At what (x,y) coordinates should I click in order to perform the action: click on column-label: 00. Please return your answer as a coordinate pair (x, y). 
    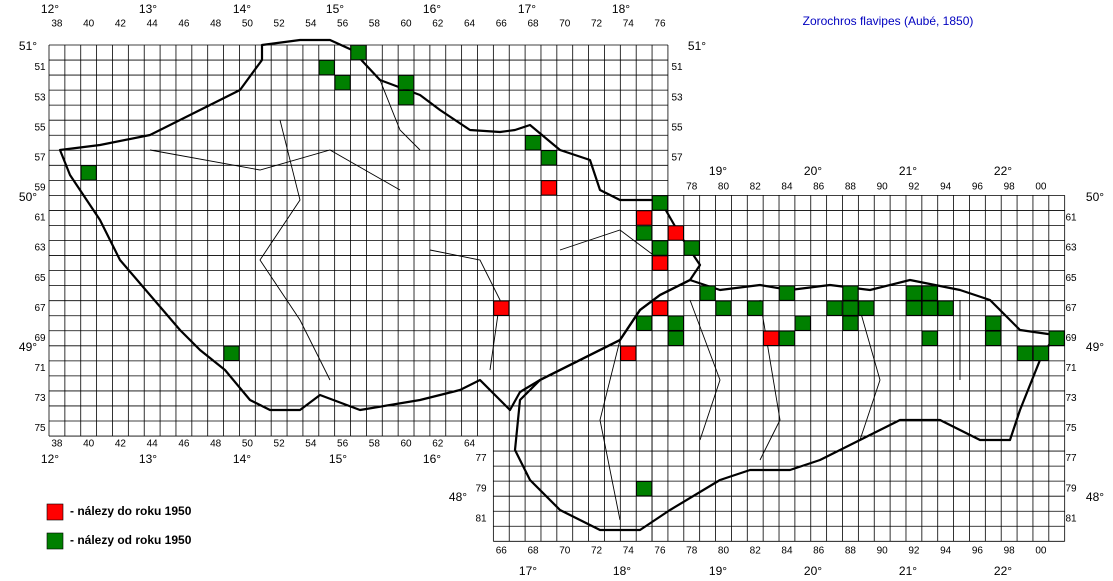
    Looking at the image, I should click on (1041, 551).